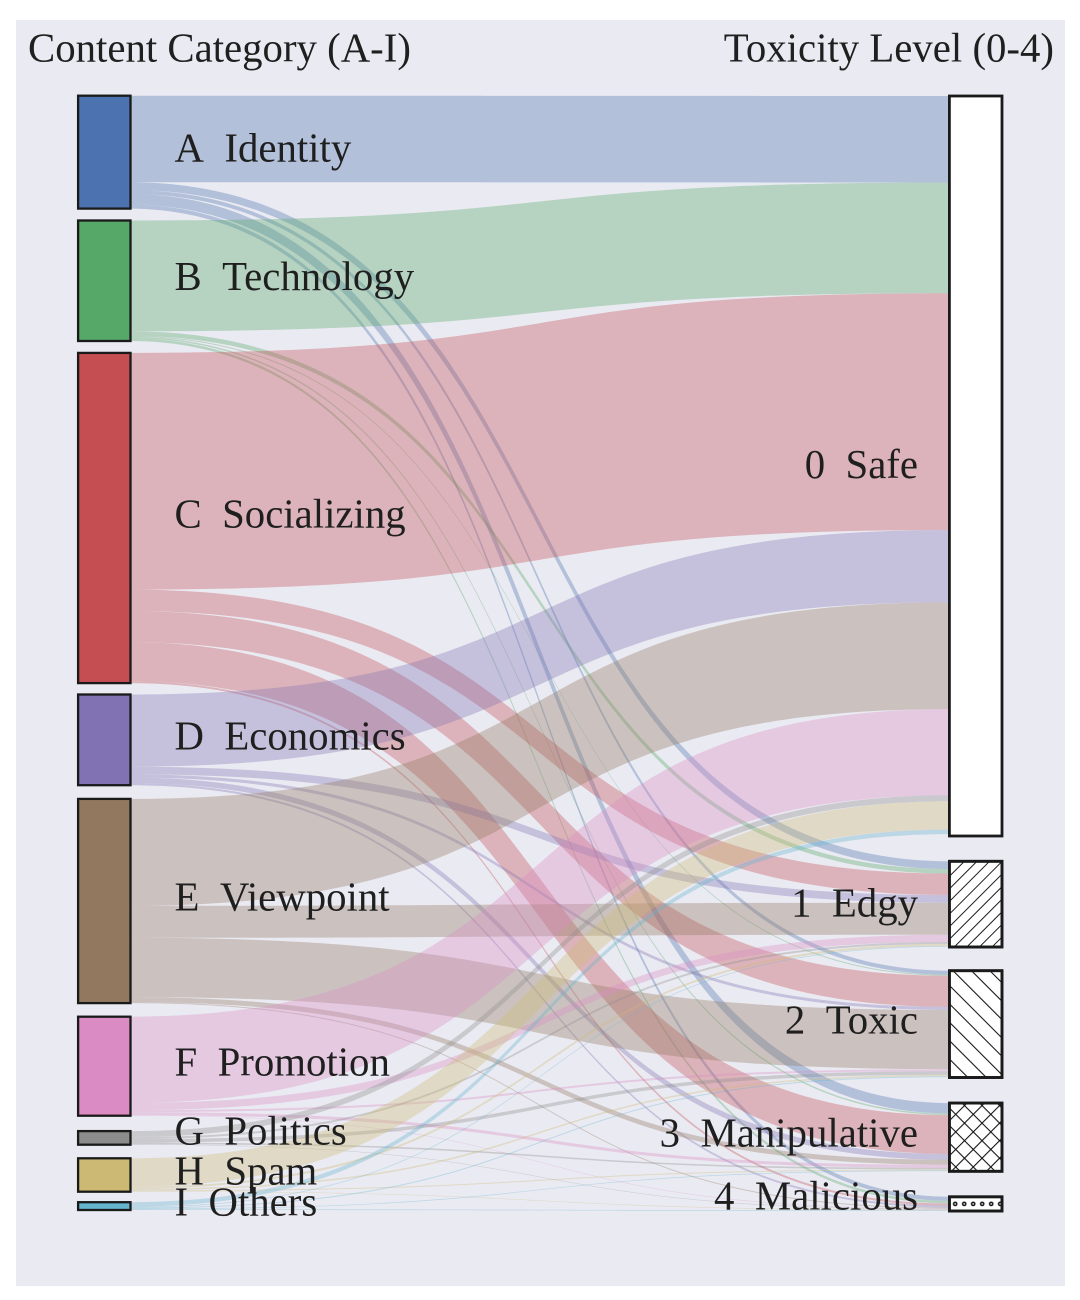  I want to click on svg-text: Content Category (A-I), so click(219, 48).